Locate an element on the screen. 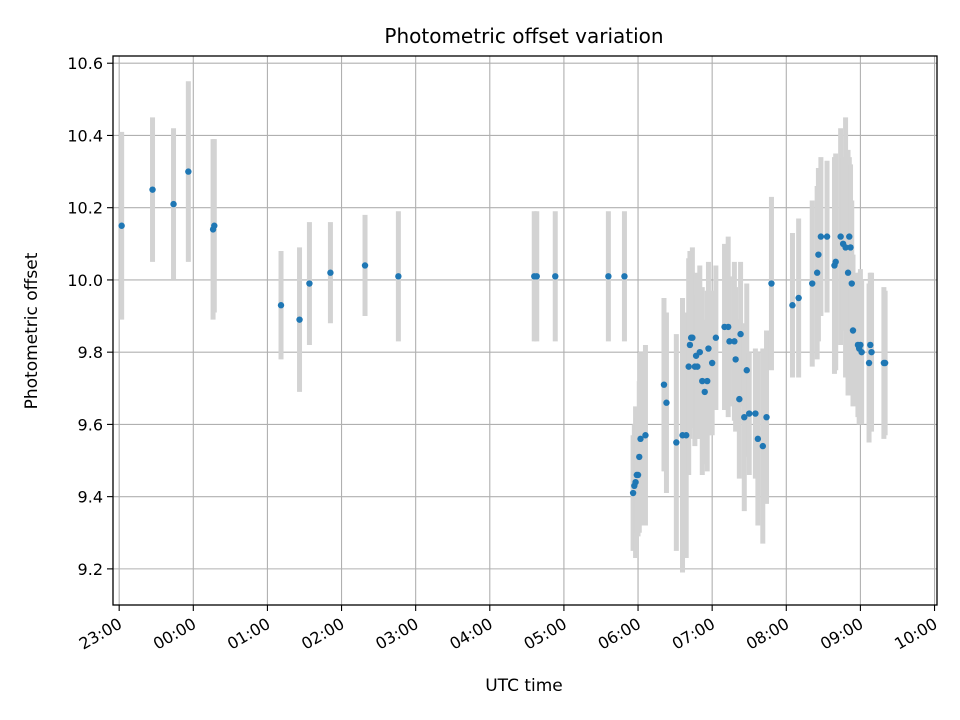 The image size is (960, 720). y-tick-label: 10.6 is located at coordinates (85, 63).